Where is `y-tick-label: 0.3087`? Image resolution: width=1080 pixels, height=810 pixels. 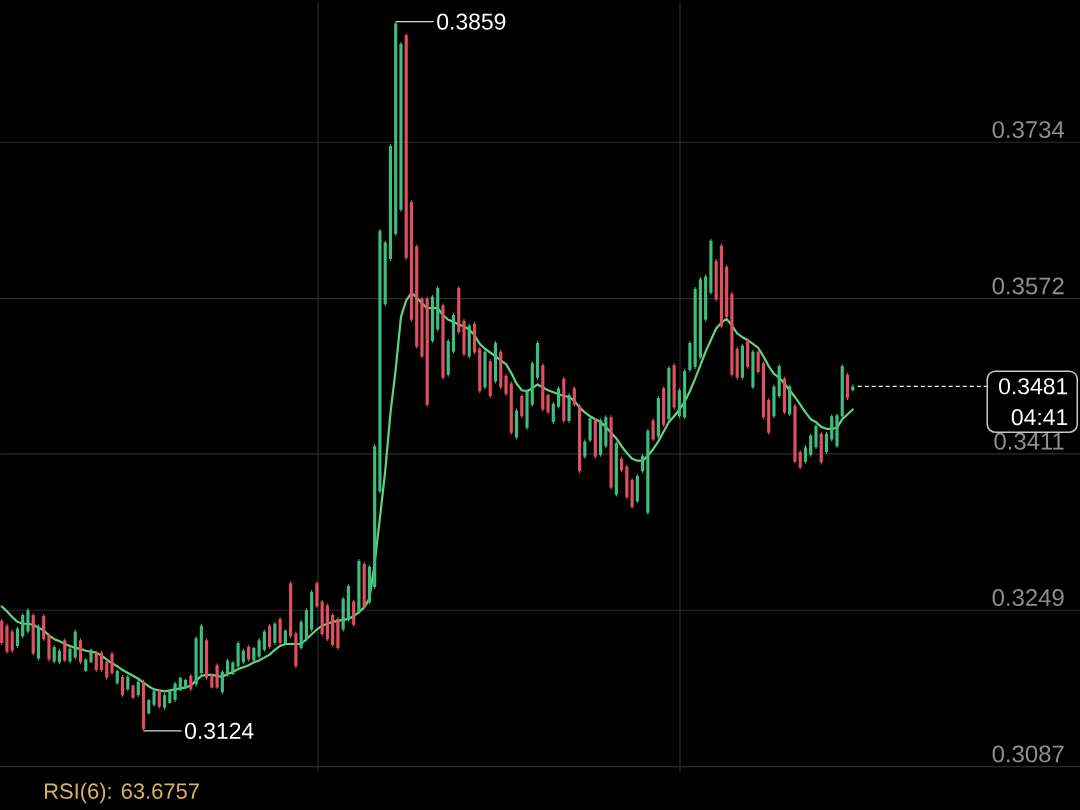
y-tick-label: 0.3087 is located at coordinates (1028, 754).